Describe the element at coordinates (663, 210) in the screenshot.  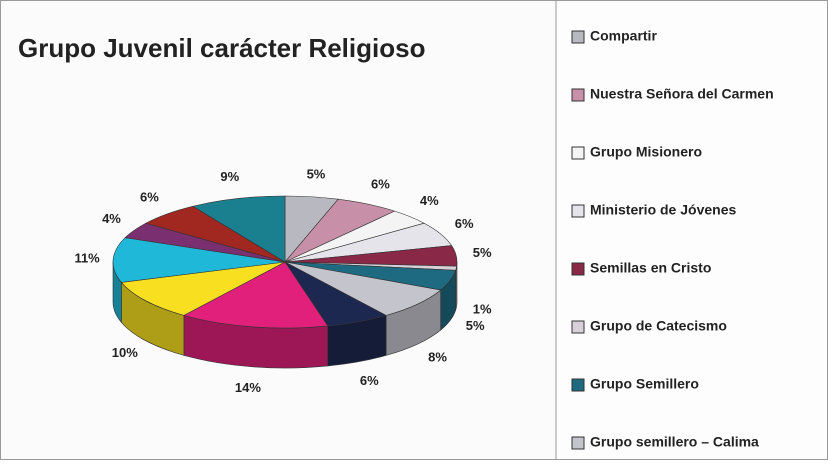
I see `legend-label: Ministerio de Jóvenes` at that location.